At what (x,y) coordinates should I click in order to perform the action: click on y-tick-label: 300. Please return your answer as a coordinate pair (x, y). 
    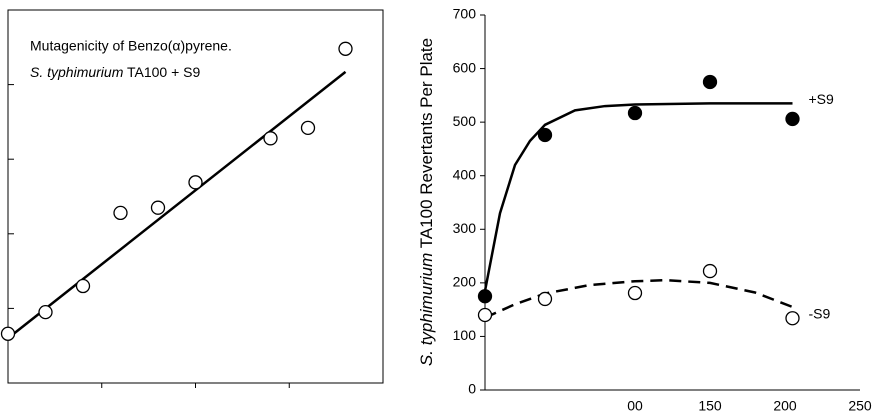
    Looking at the image, I should click on (465, 228).